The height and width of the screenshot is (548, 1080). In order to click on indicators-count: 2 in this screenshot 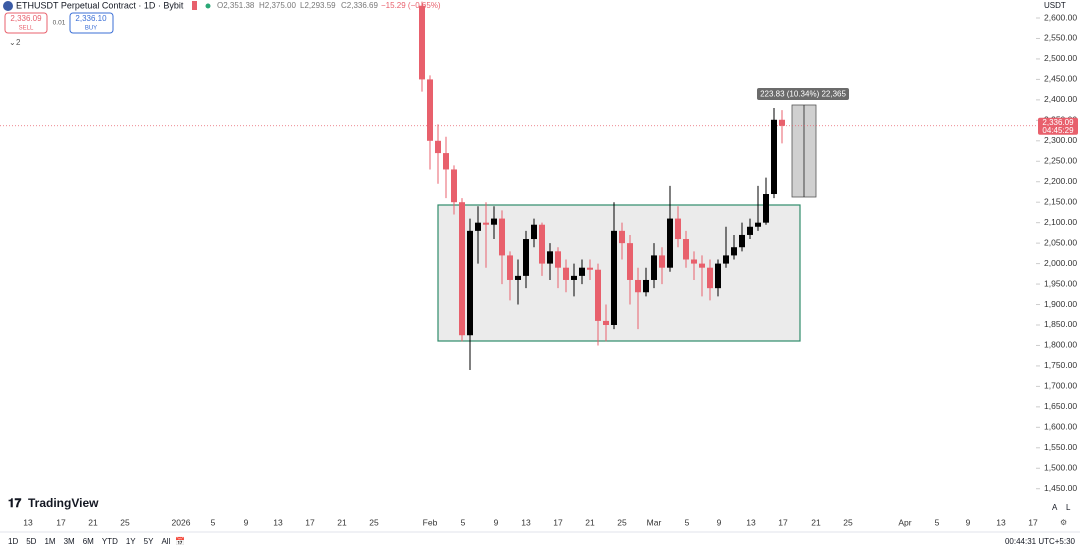, I will do `click(18, 42)`.